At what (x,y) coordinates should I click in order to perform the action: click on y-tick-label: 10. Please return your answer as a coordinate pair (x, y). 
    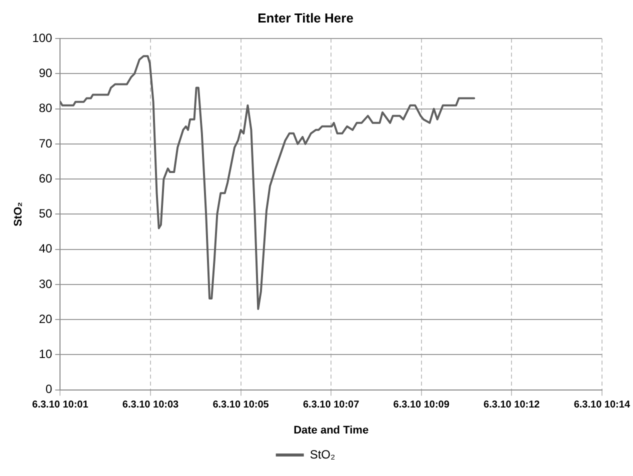
    Looking at the image, I should click on (45, 353).